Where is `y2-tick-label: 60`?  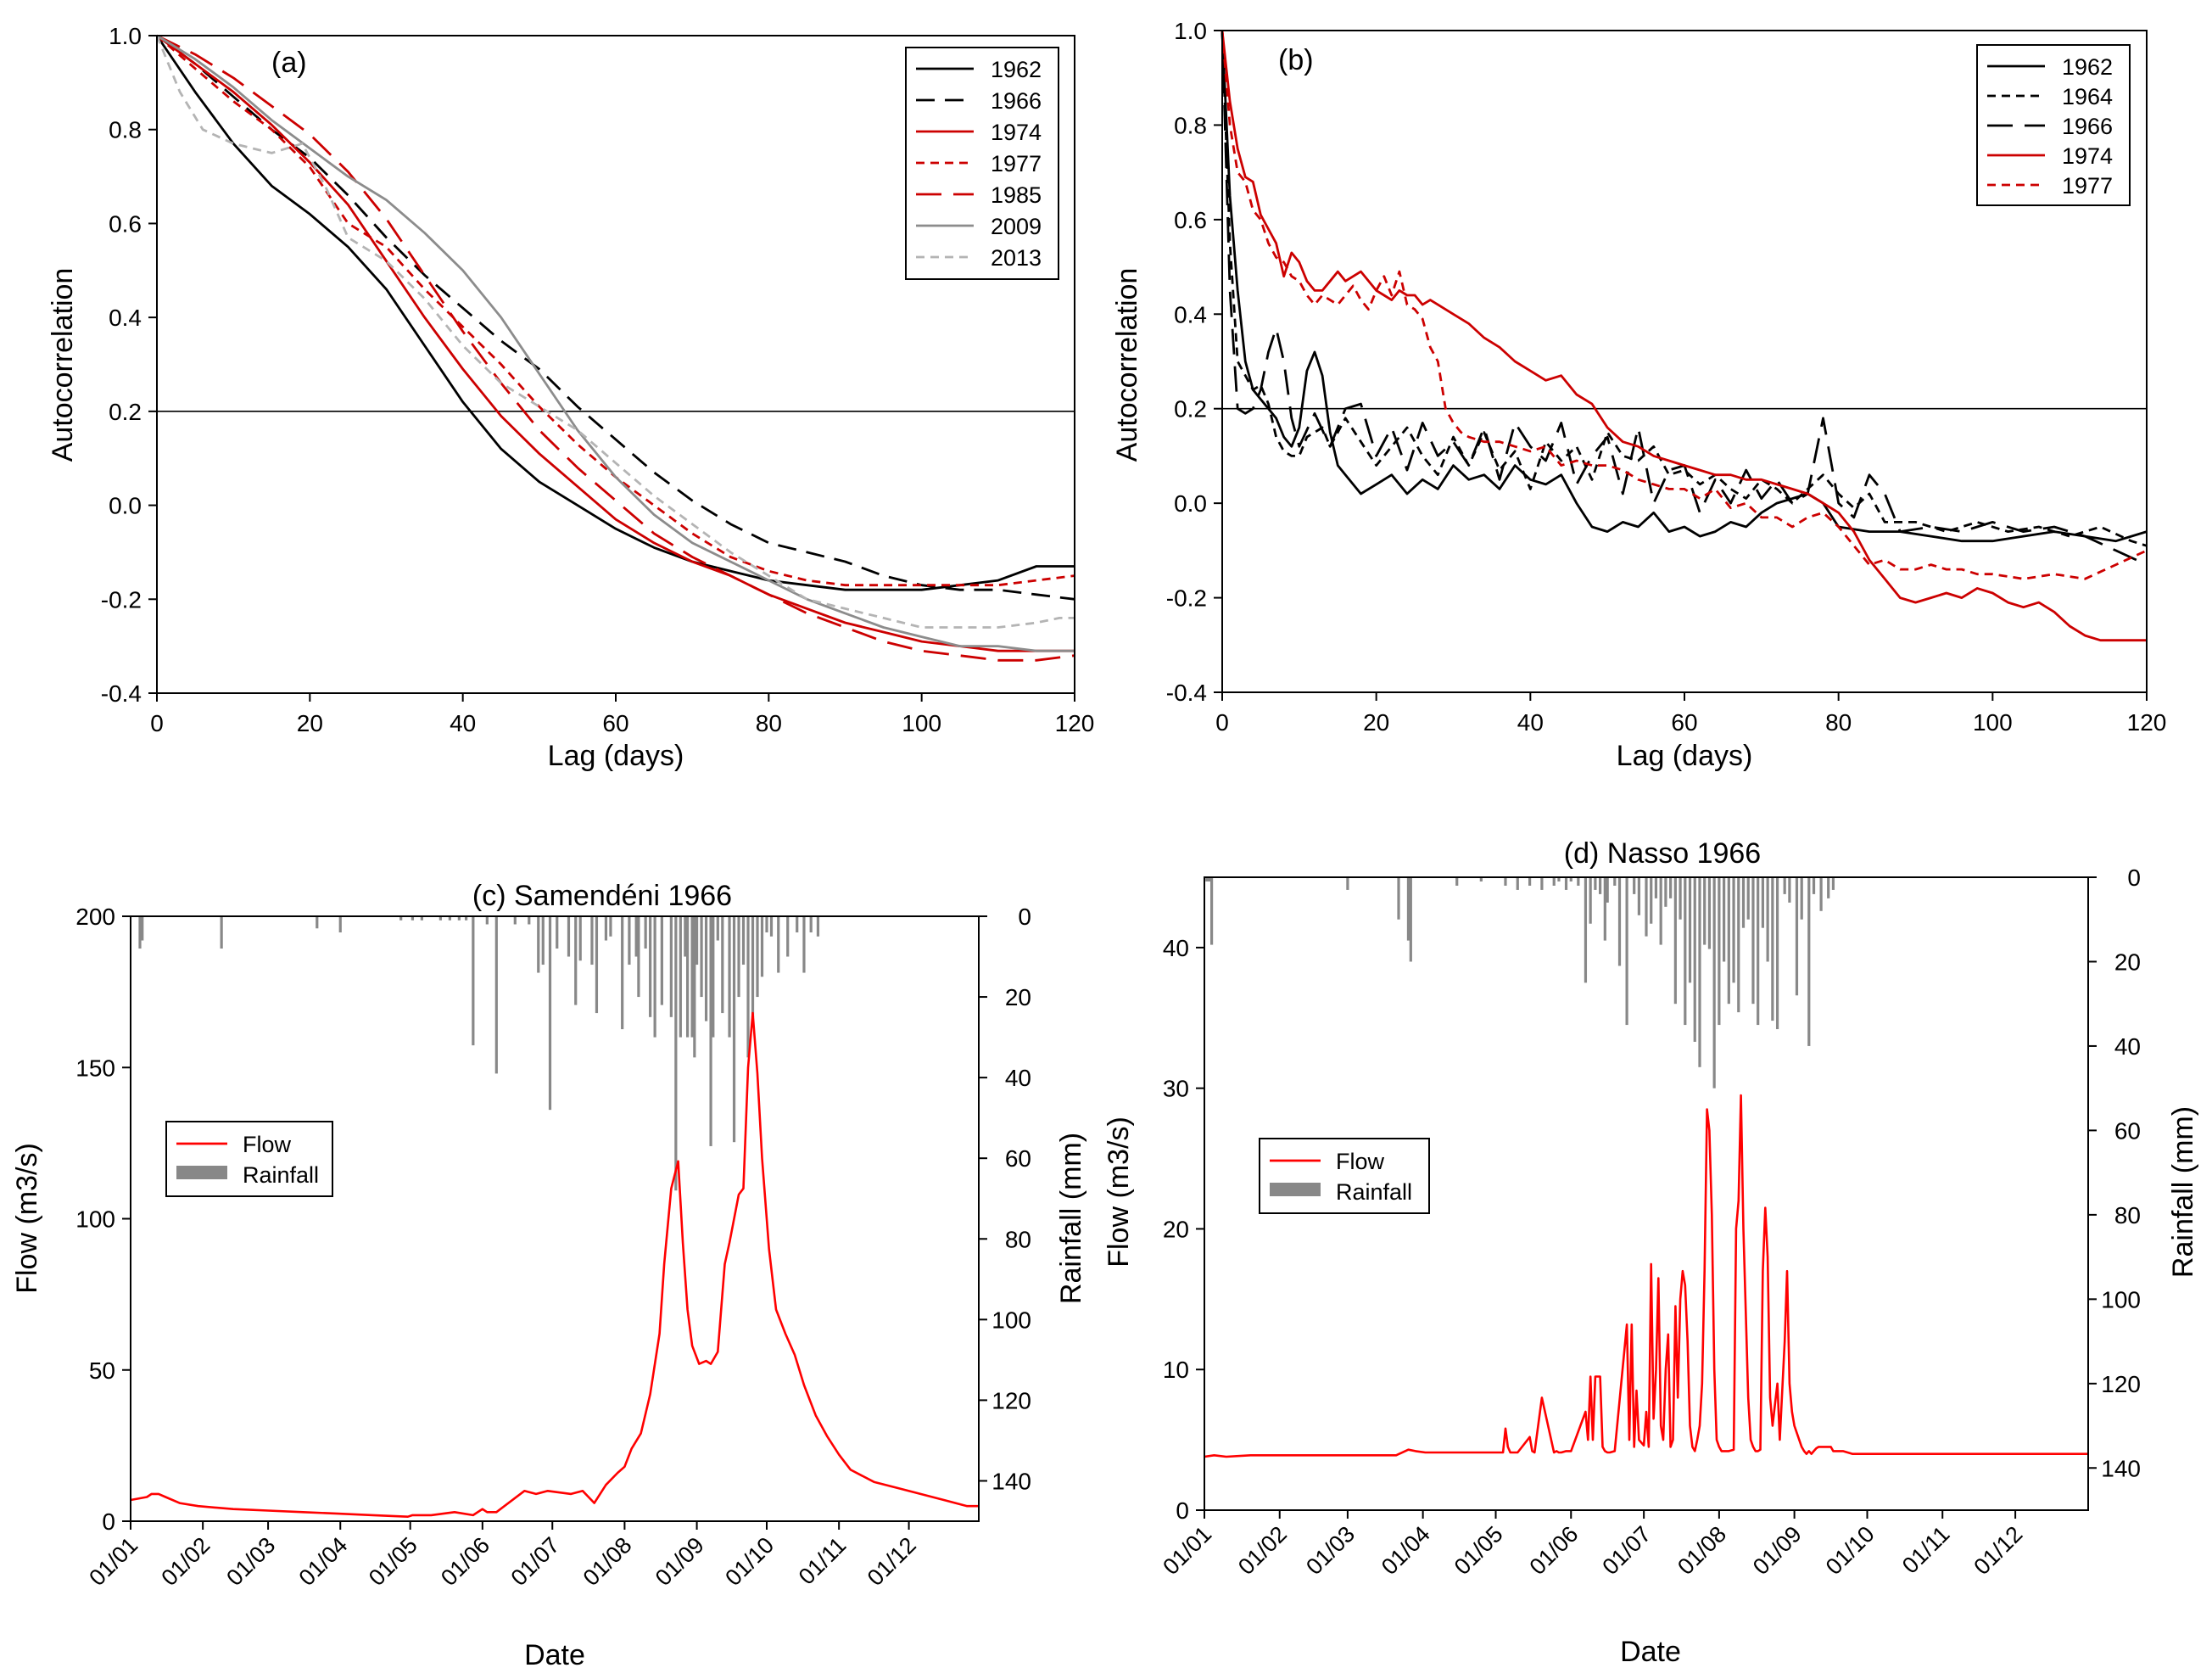
y2-tick-label: 60 is located at coordinates (2127, 1130).